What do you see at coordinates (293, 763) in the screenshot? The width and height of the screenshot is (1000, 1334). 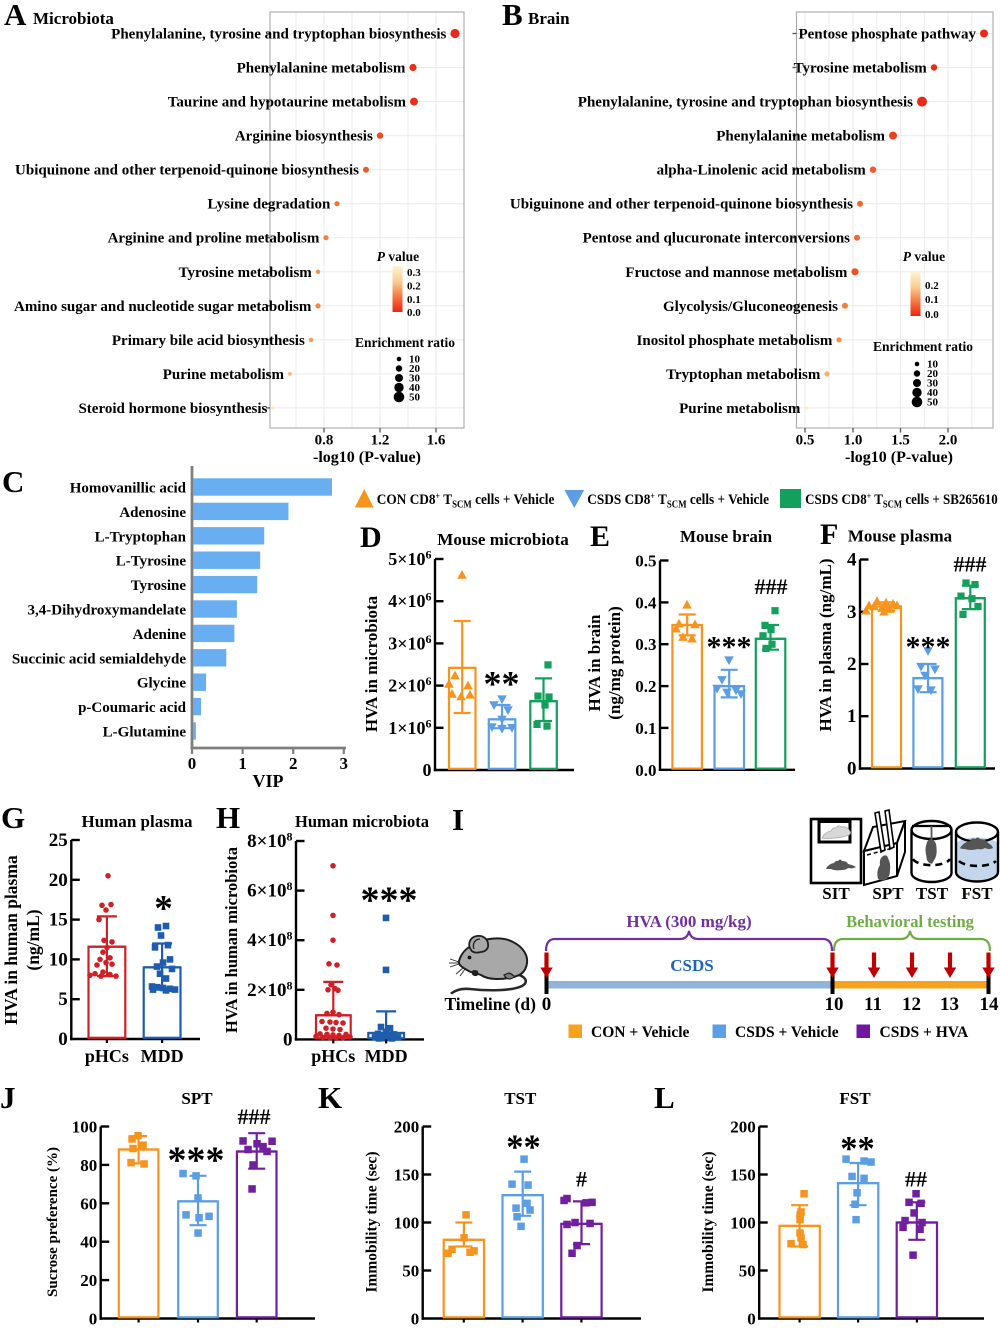 I see `svg-text: 2` at bounding box center [293, 763].